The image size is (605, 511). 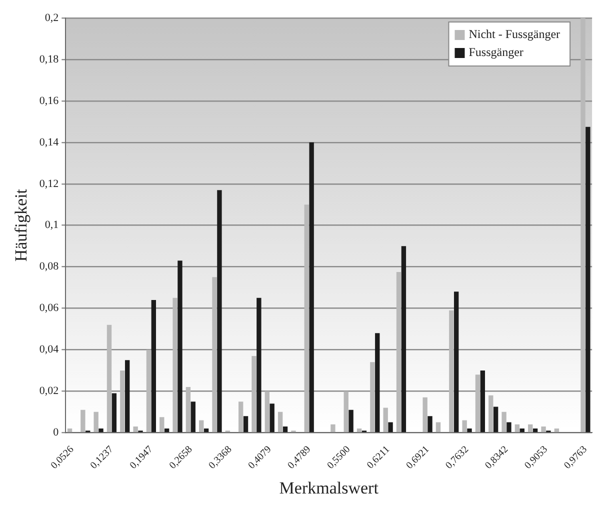 What do you see at coordinates (49, 100) in the screenshot?
I see `y-tick-label: 0,16` at bounding box center [49, 100].